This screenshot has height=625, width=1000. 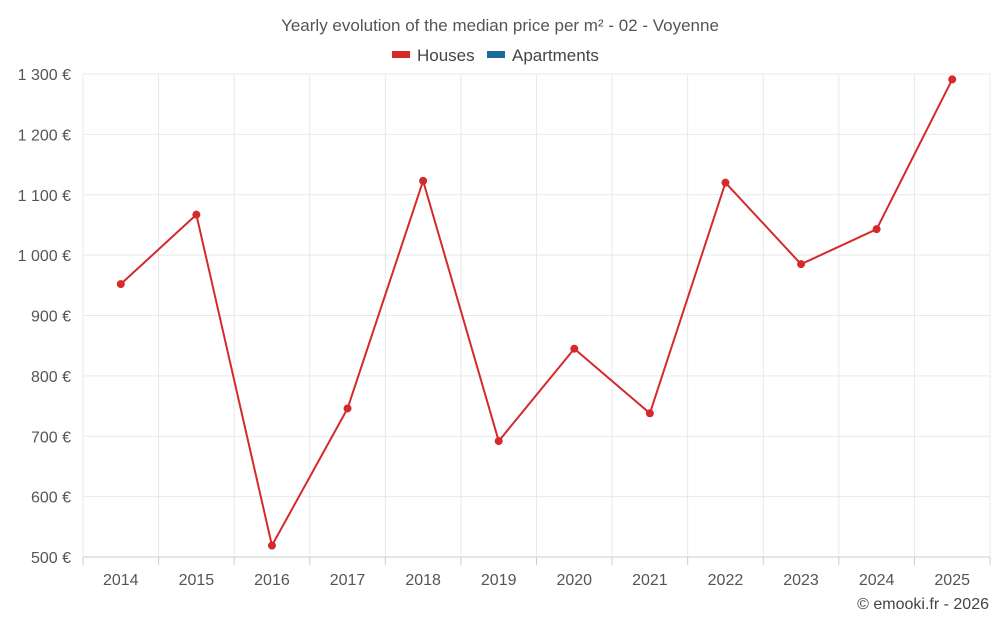 What do you see at coordinates (51, 317) in the screenshot?
I see `y-tick-label: 900 €` at bounding box center [51, 317].